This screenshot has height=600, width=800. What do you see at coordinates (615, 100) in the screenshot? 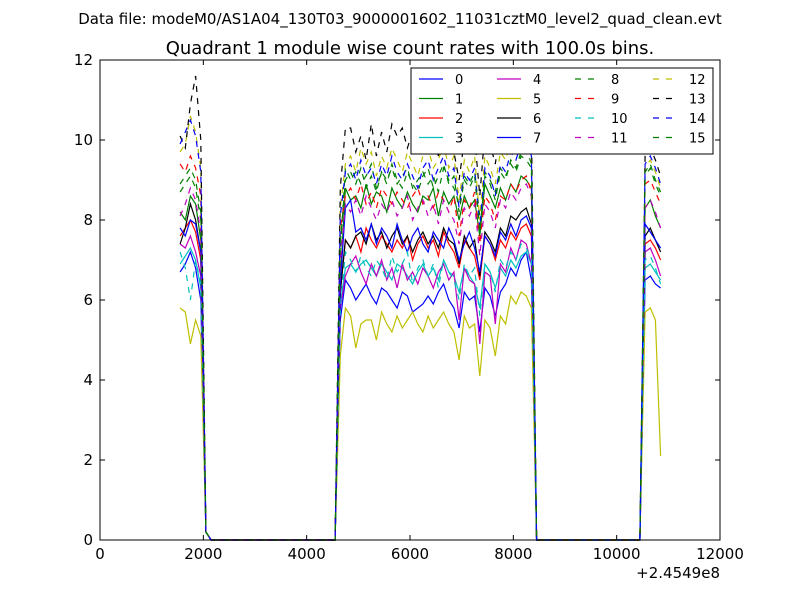
I see `legend-label-9: 9` at bounding box center [615, 100].